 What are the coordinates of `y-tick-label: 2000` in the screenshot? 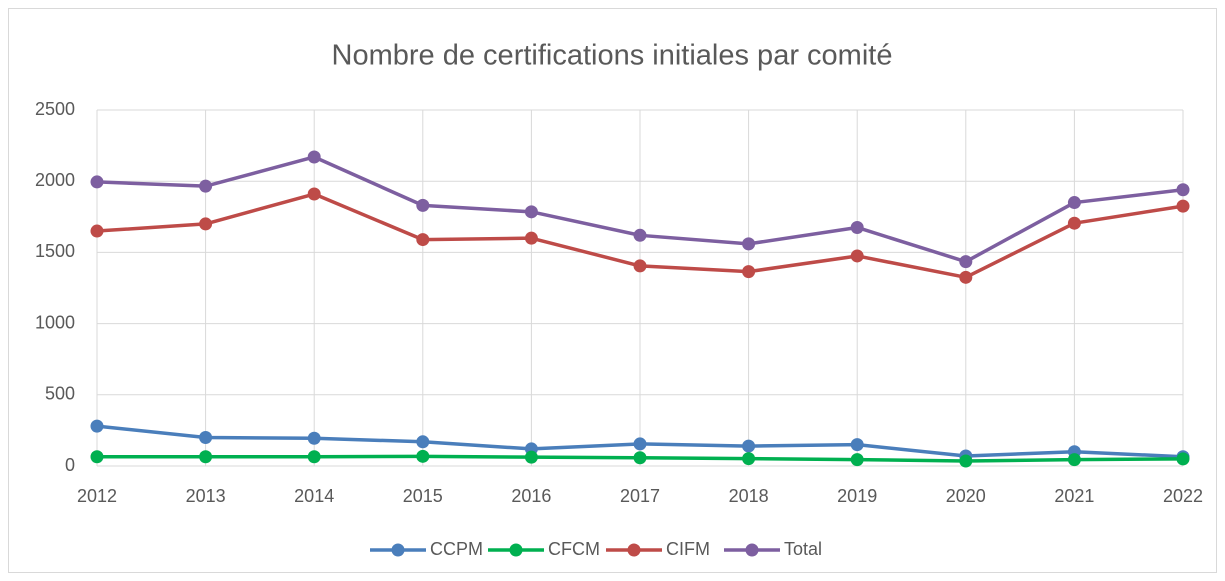 It's located at (55, 180).